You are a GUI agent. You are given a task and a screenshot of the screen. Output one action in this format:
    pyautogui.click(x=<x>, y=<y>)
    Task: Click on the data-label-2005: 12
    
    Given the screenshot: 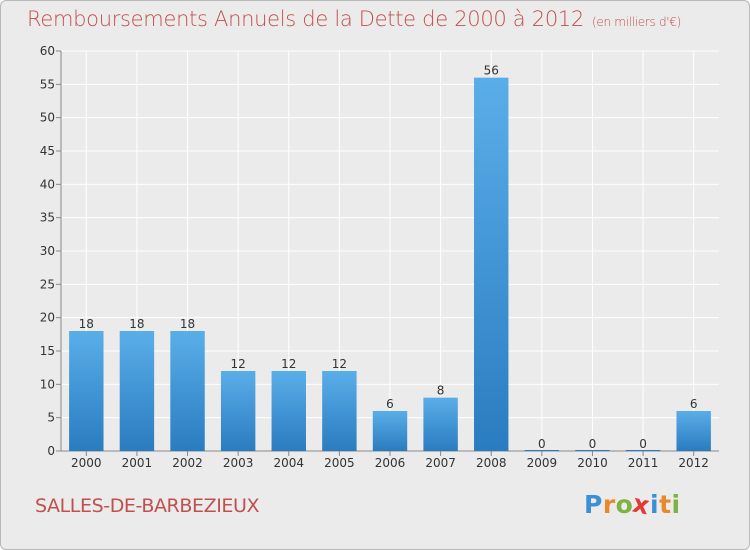 What is the action you would take?
    pyautogui.click(x=339, y=364)
    